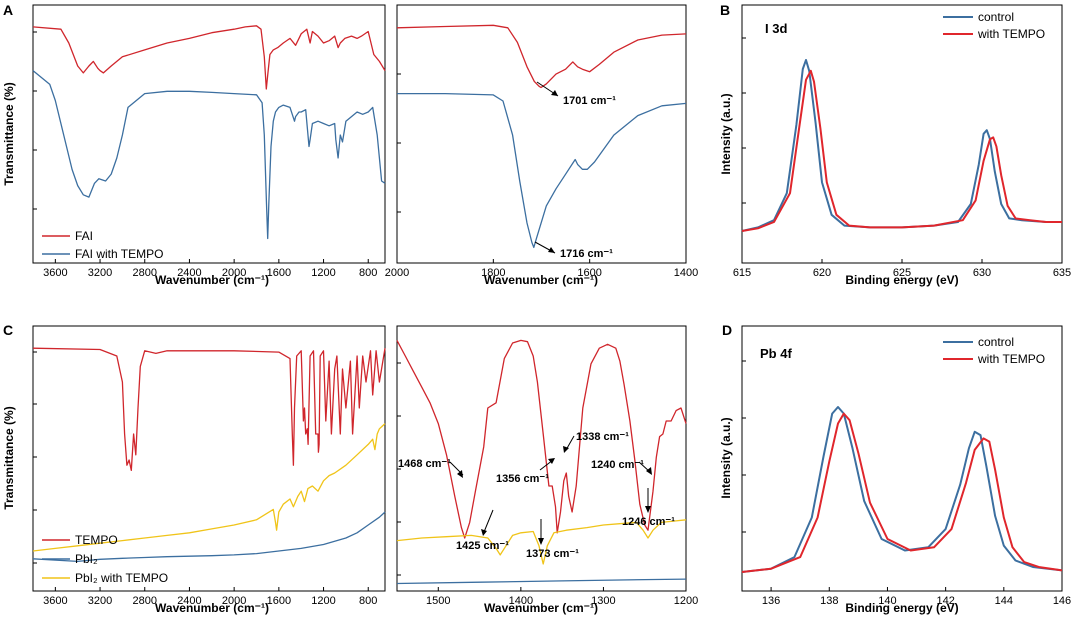  What do you see at coordinates (727, 330) in the screenshot?
I see `panel-letter-d: D` at bounding box center [727, 330].